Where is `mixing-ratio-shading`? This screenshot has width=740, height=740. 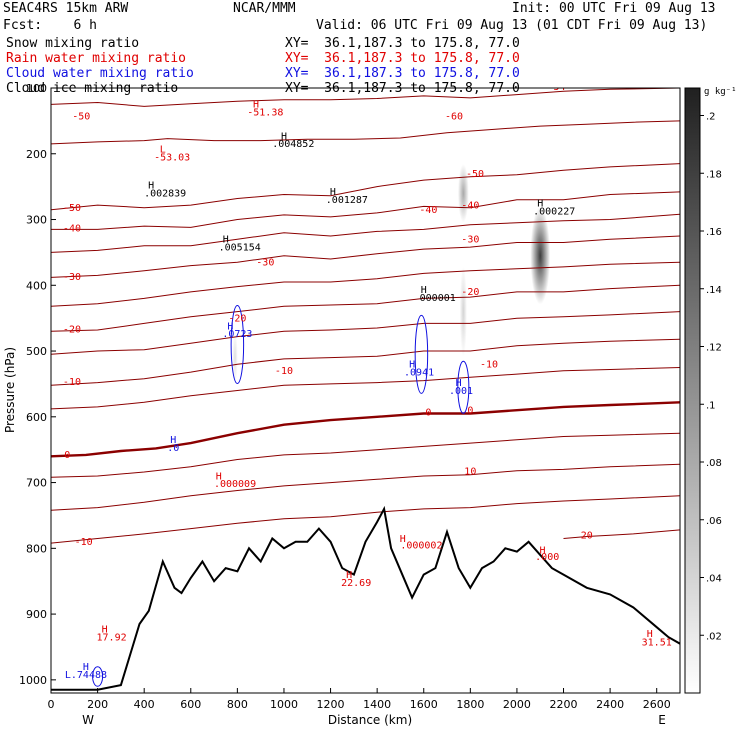
mixing-ratio-shading is located at coordinates (391, 273).